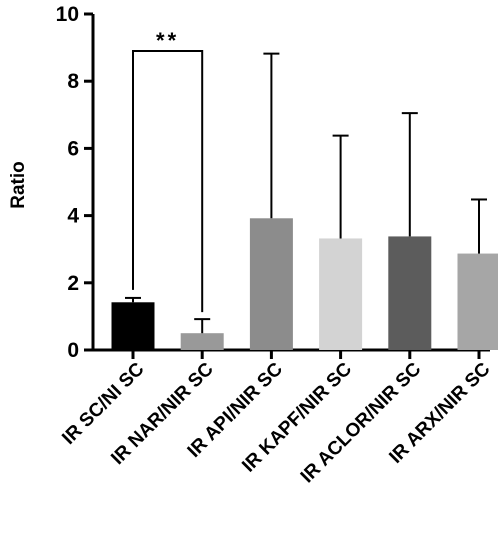  What do you see at coordinates (167, 40) in the screenshot?
I see `significance-marker: **` at bounding box center [167, 40].